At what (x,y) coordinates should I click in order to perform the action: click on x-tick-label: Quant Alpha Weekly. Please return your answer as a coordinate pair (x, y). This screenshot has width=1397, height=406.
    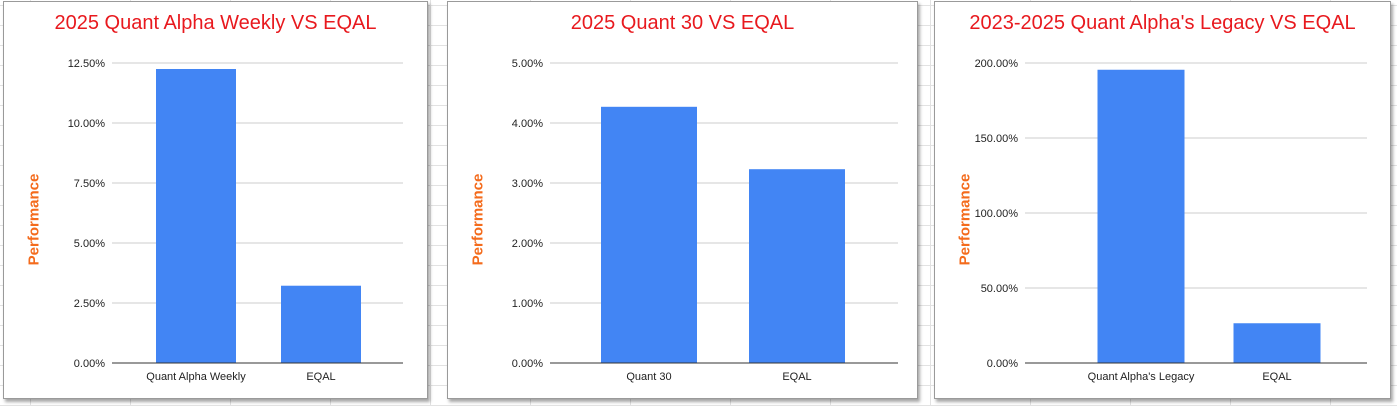
    Looking at the image, I should click on (196, 377).